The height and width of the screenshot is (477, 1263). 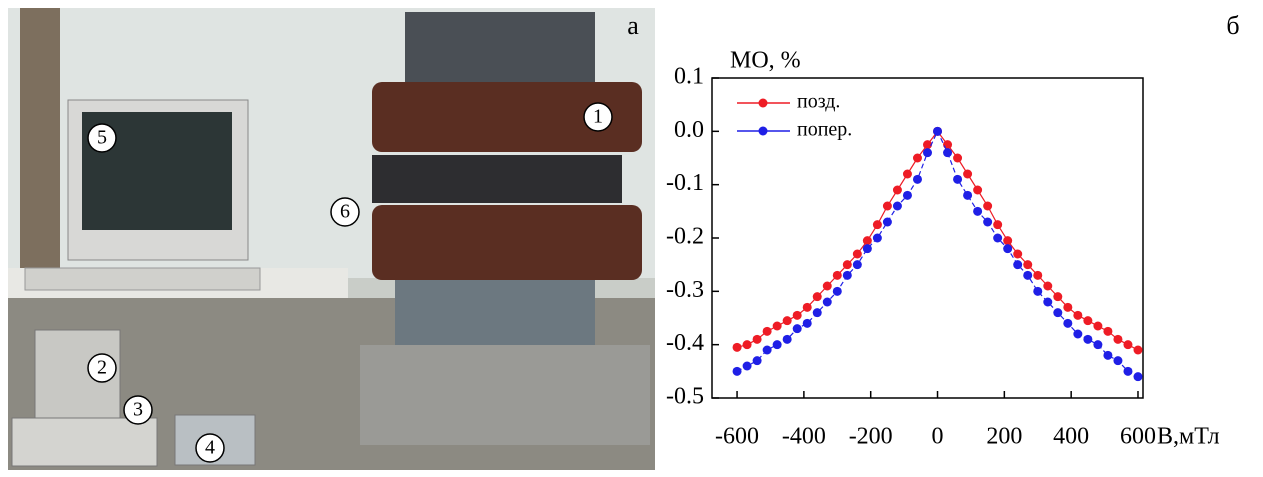 What do you see at coordinates (1138, 437) in the screenshot?
I see `x-tick-label: 600` at bounding box center [1138, 437].